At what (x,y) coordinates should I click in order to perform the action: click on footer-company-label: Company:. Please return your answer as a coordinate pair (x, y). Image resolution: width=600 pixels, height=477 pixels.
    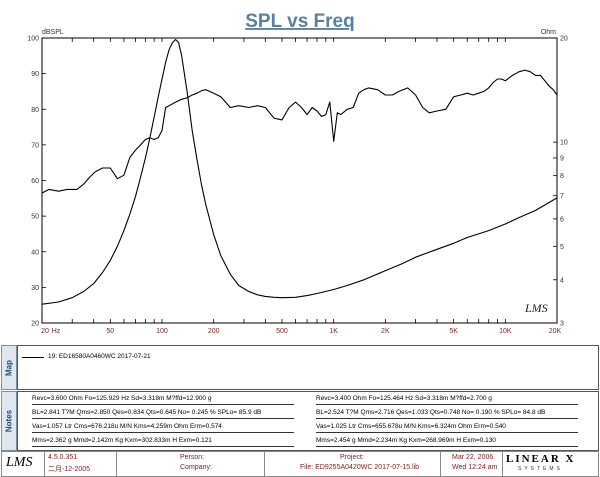
    Looking at the image, I should click on (196, 467).